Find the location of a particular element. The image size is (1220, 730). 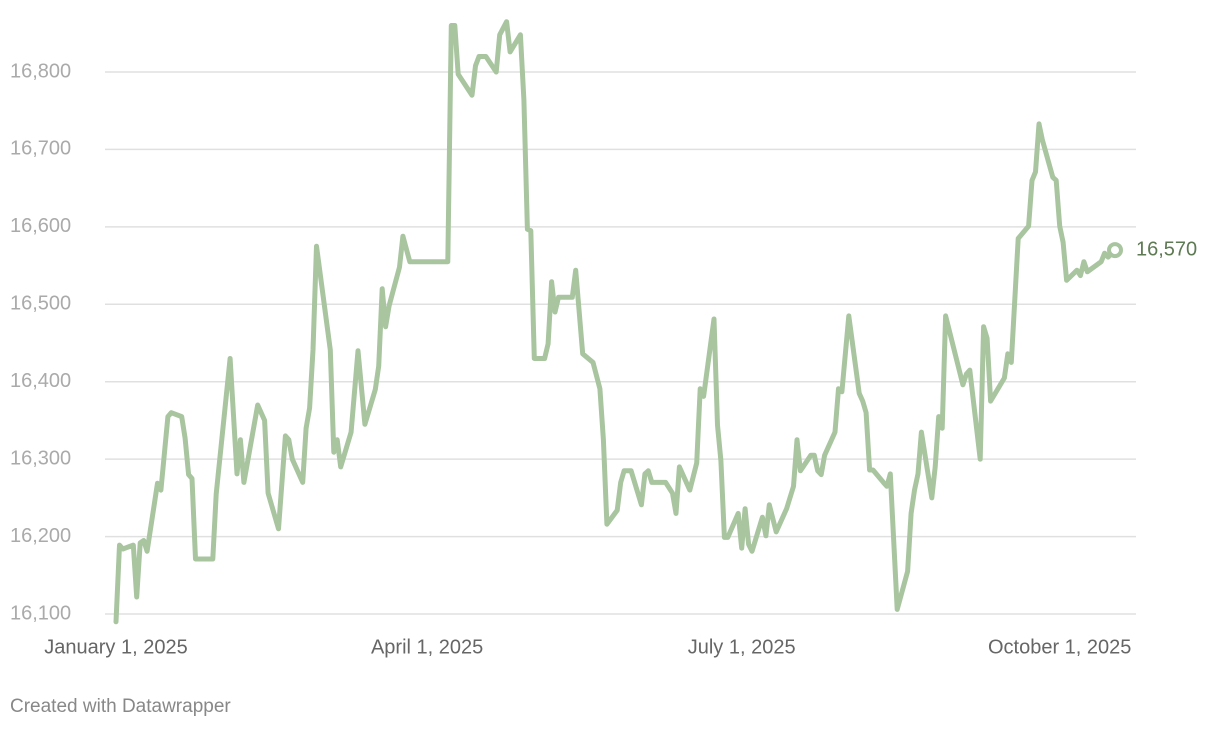

credit: Created with Datawrapper is located at coordinates (120, 706).